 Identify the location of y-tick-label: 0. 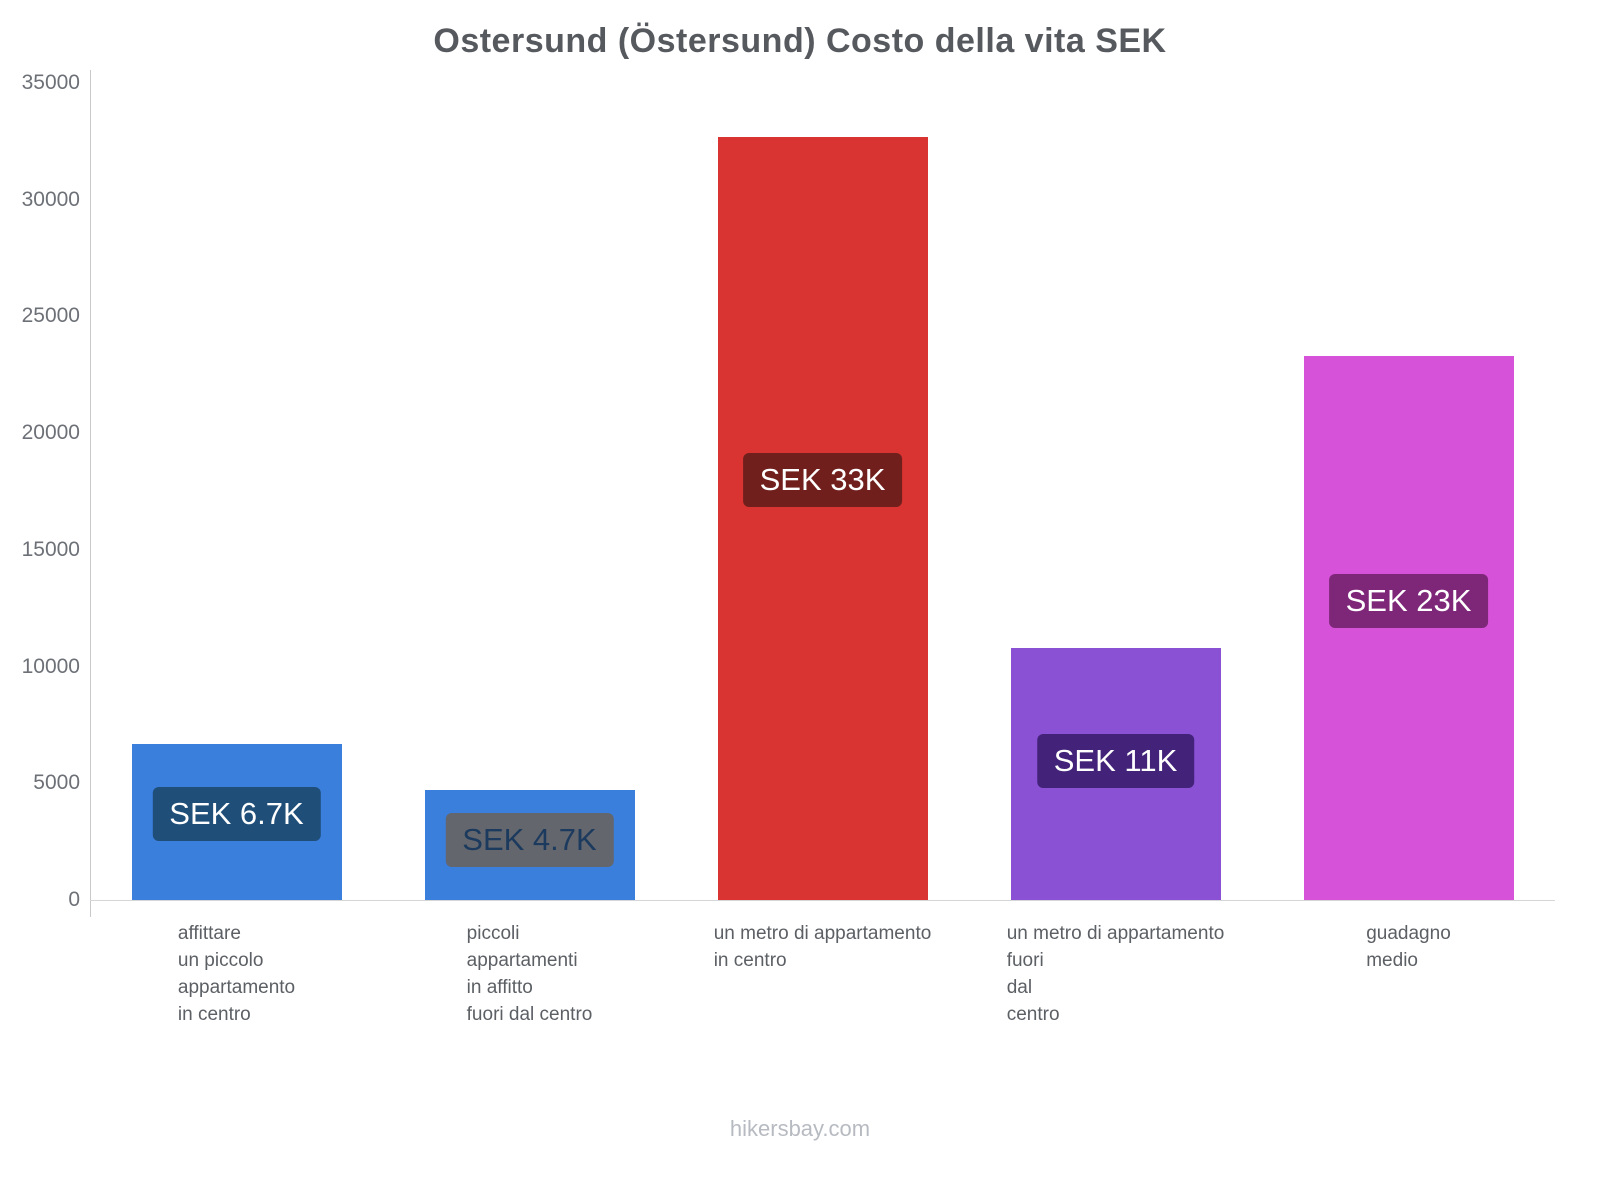
(74, 899).